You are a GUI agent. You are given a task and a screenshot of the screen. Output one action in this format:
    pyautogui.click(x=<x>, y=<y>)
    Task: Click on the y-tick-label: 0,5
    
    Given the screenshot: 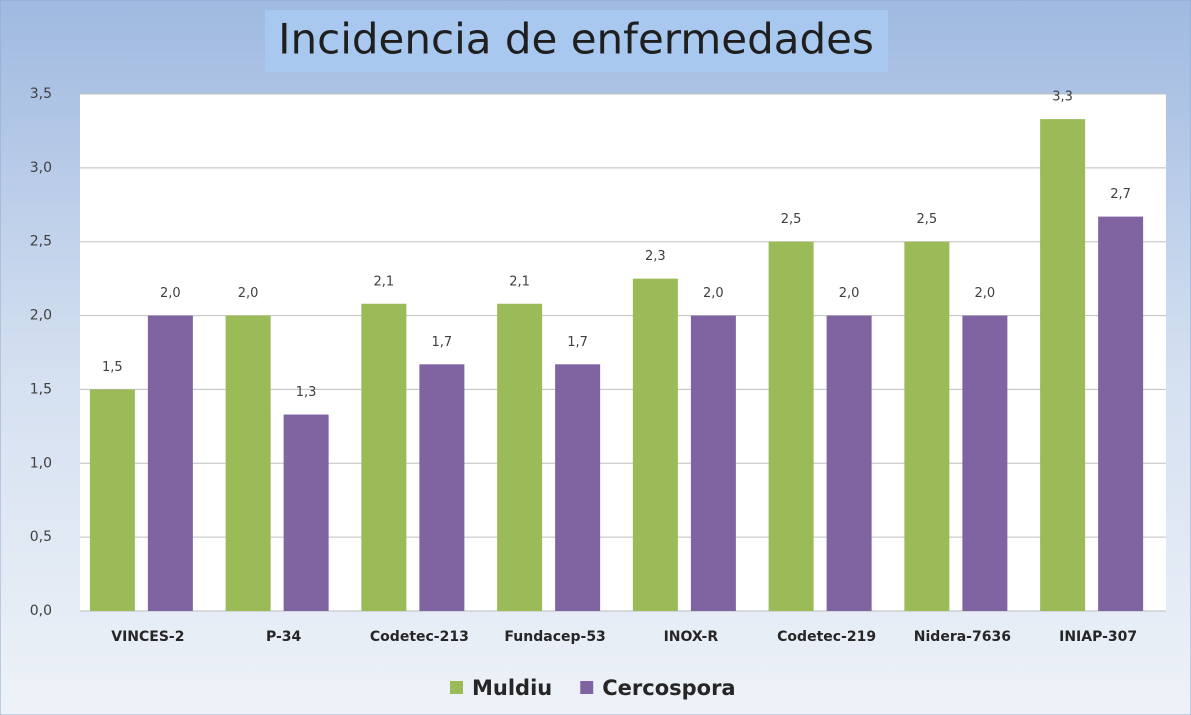 What is the action you would take?
    pyautogui.click(x=41, y=537)
    